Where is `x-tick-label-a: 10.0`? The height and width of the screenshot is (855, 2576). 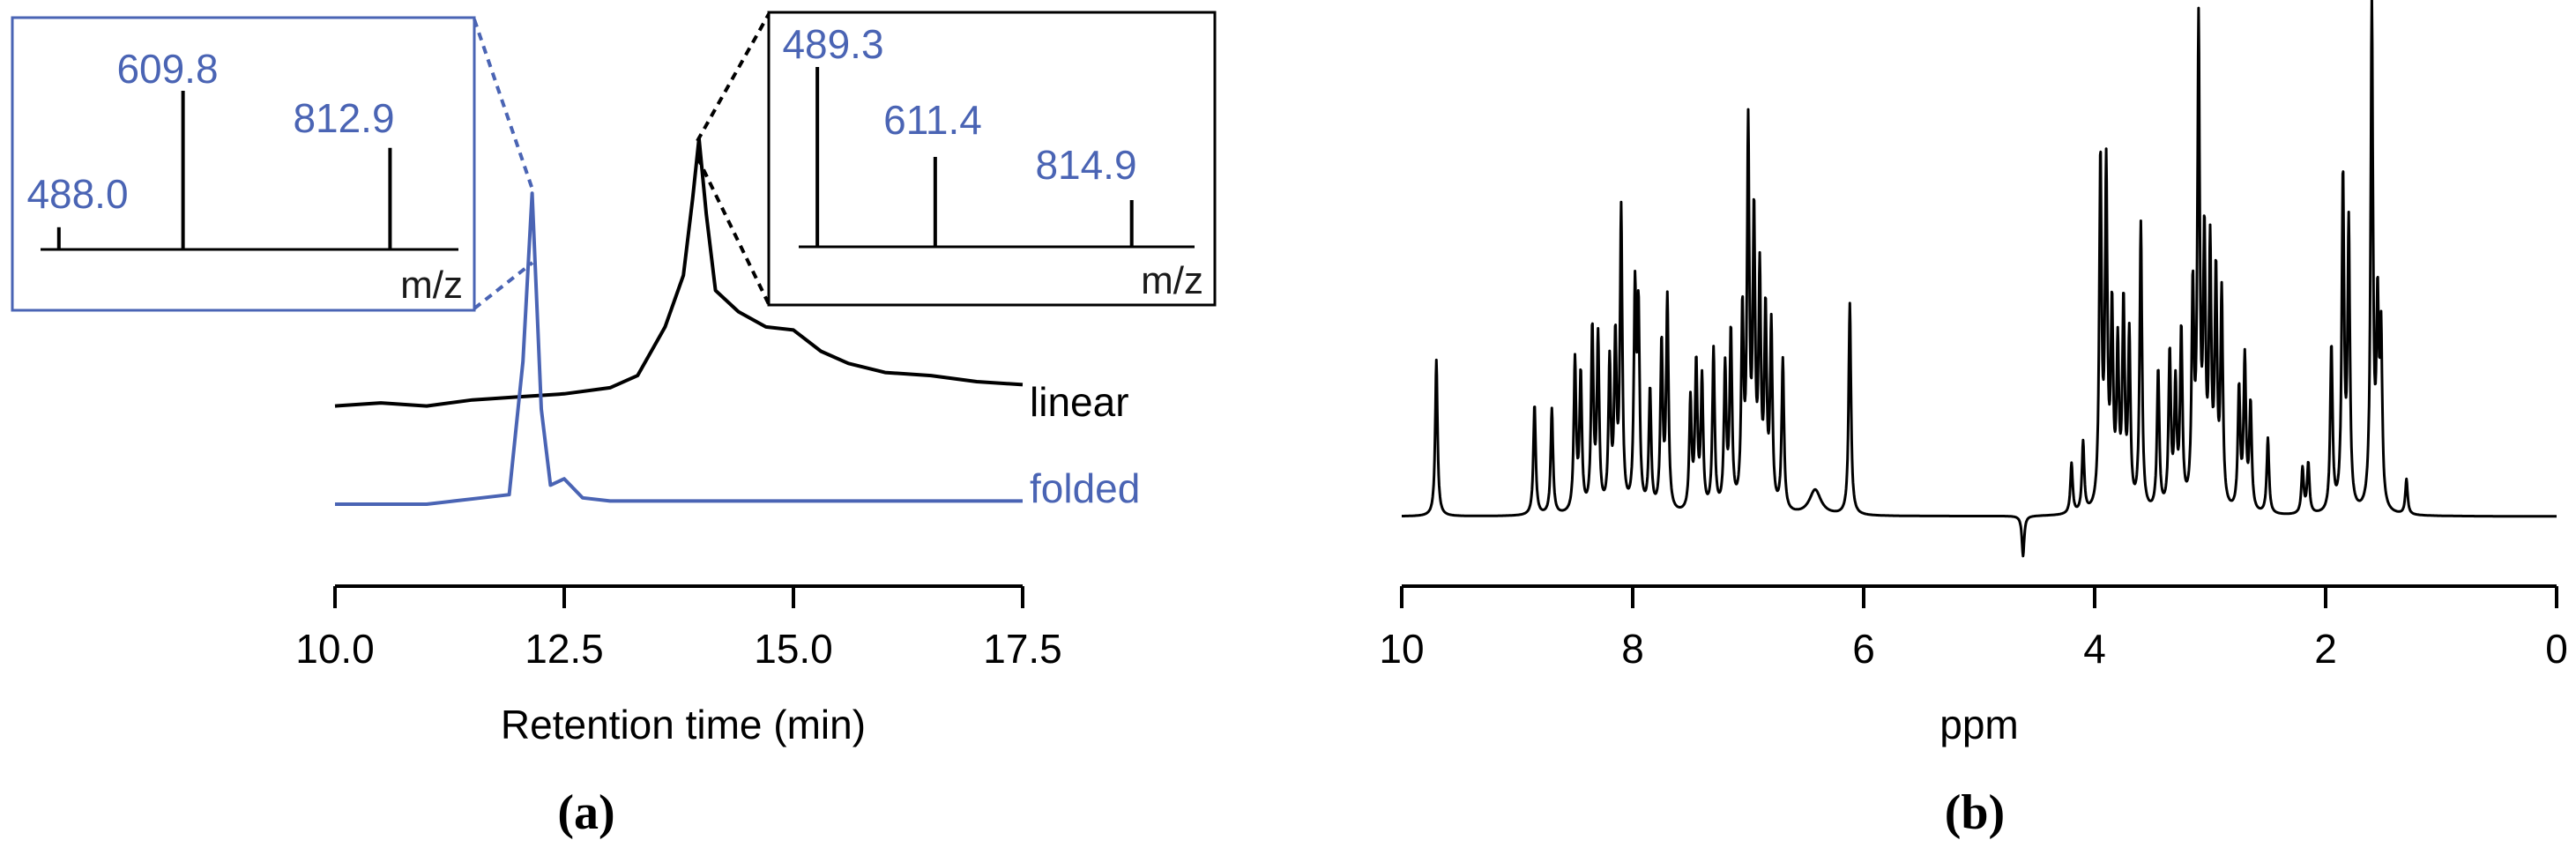 x-tick-label-a: 10.0 is located at coordinates (335, 649).